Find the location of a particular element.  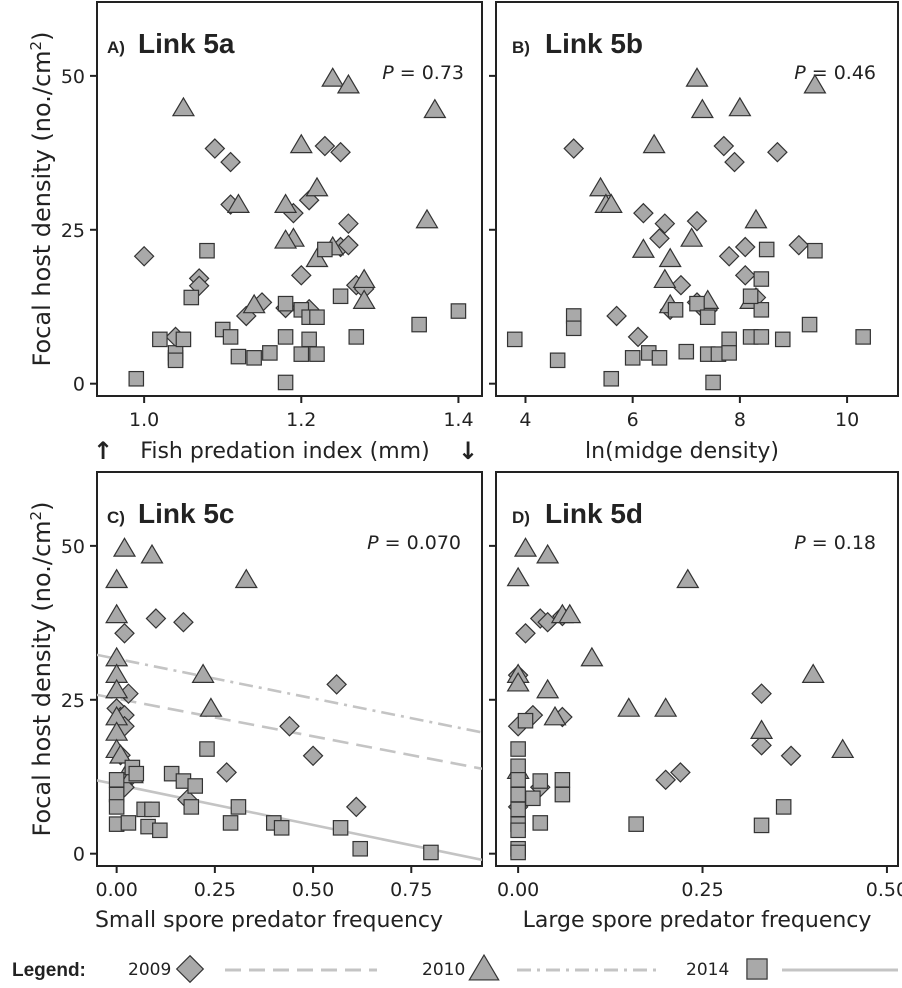

legend-square-icon is located at coordinates (757, 969).